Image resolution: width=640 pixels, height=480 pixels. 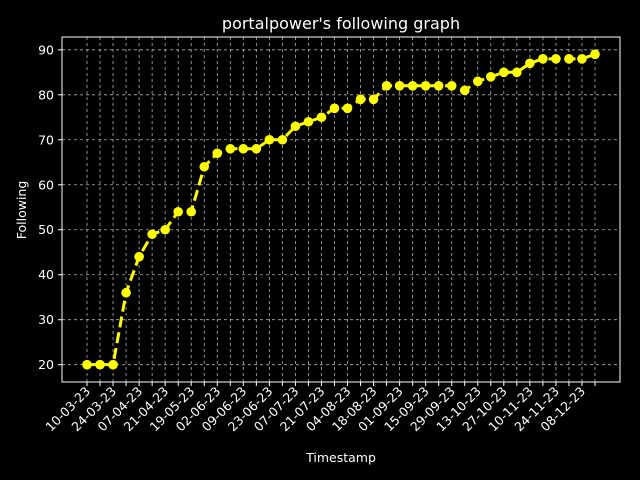 I want to click on y-tick-label: 50, so click(x=46, y=229).